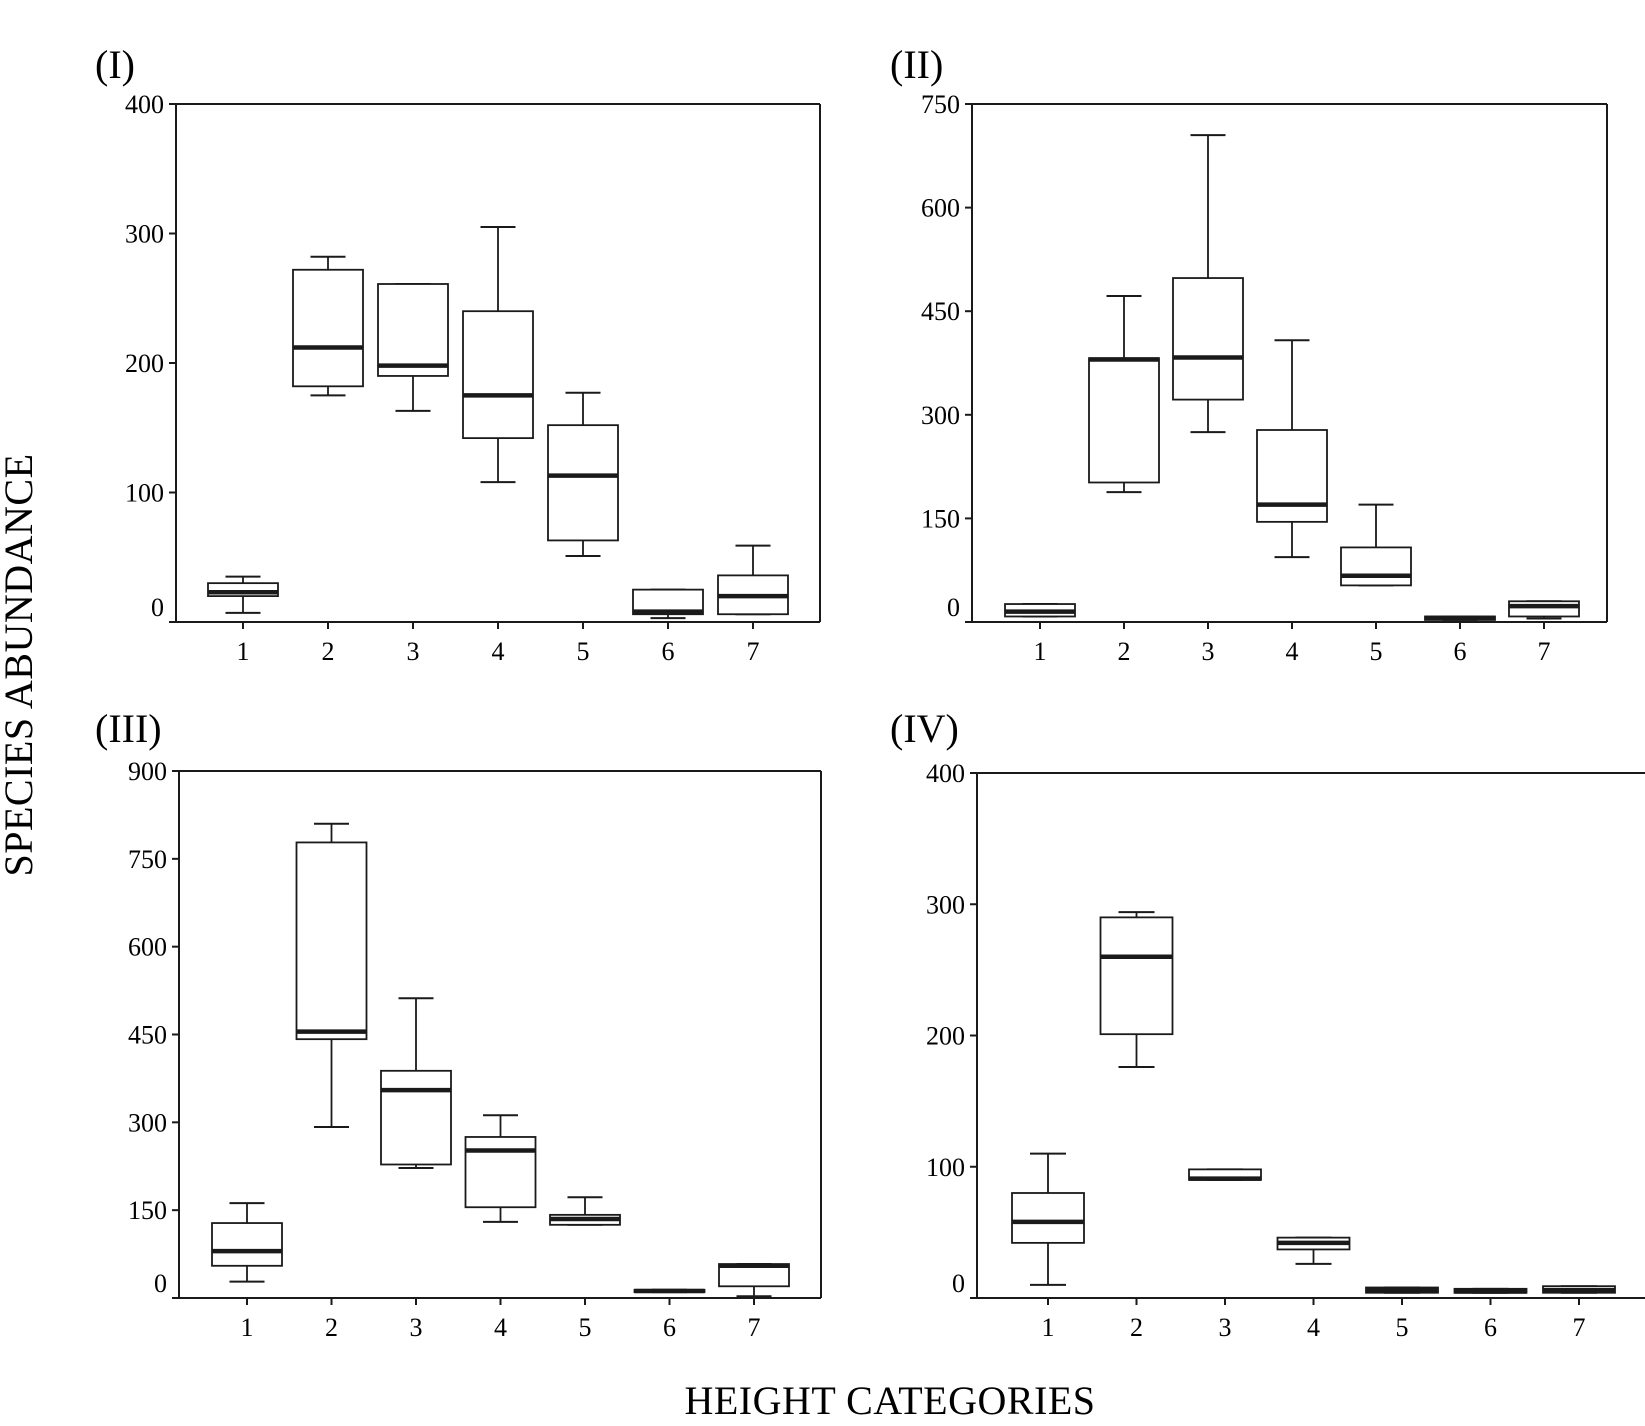 This screenshot has width=1645, height=1426. What do you see at coordinates (147, 771) in the screenshot?
I see `y-tick-label: 900` at bounding box center [147, 771].